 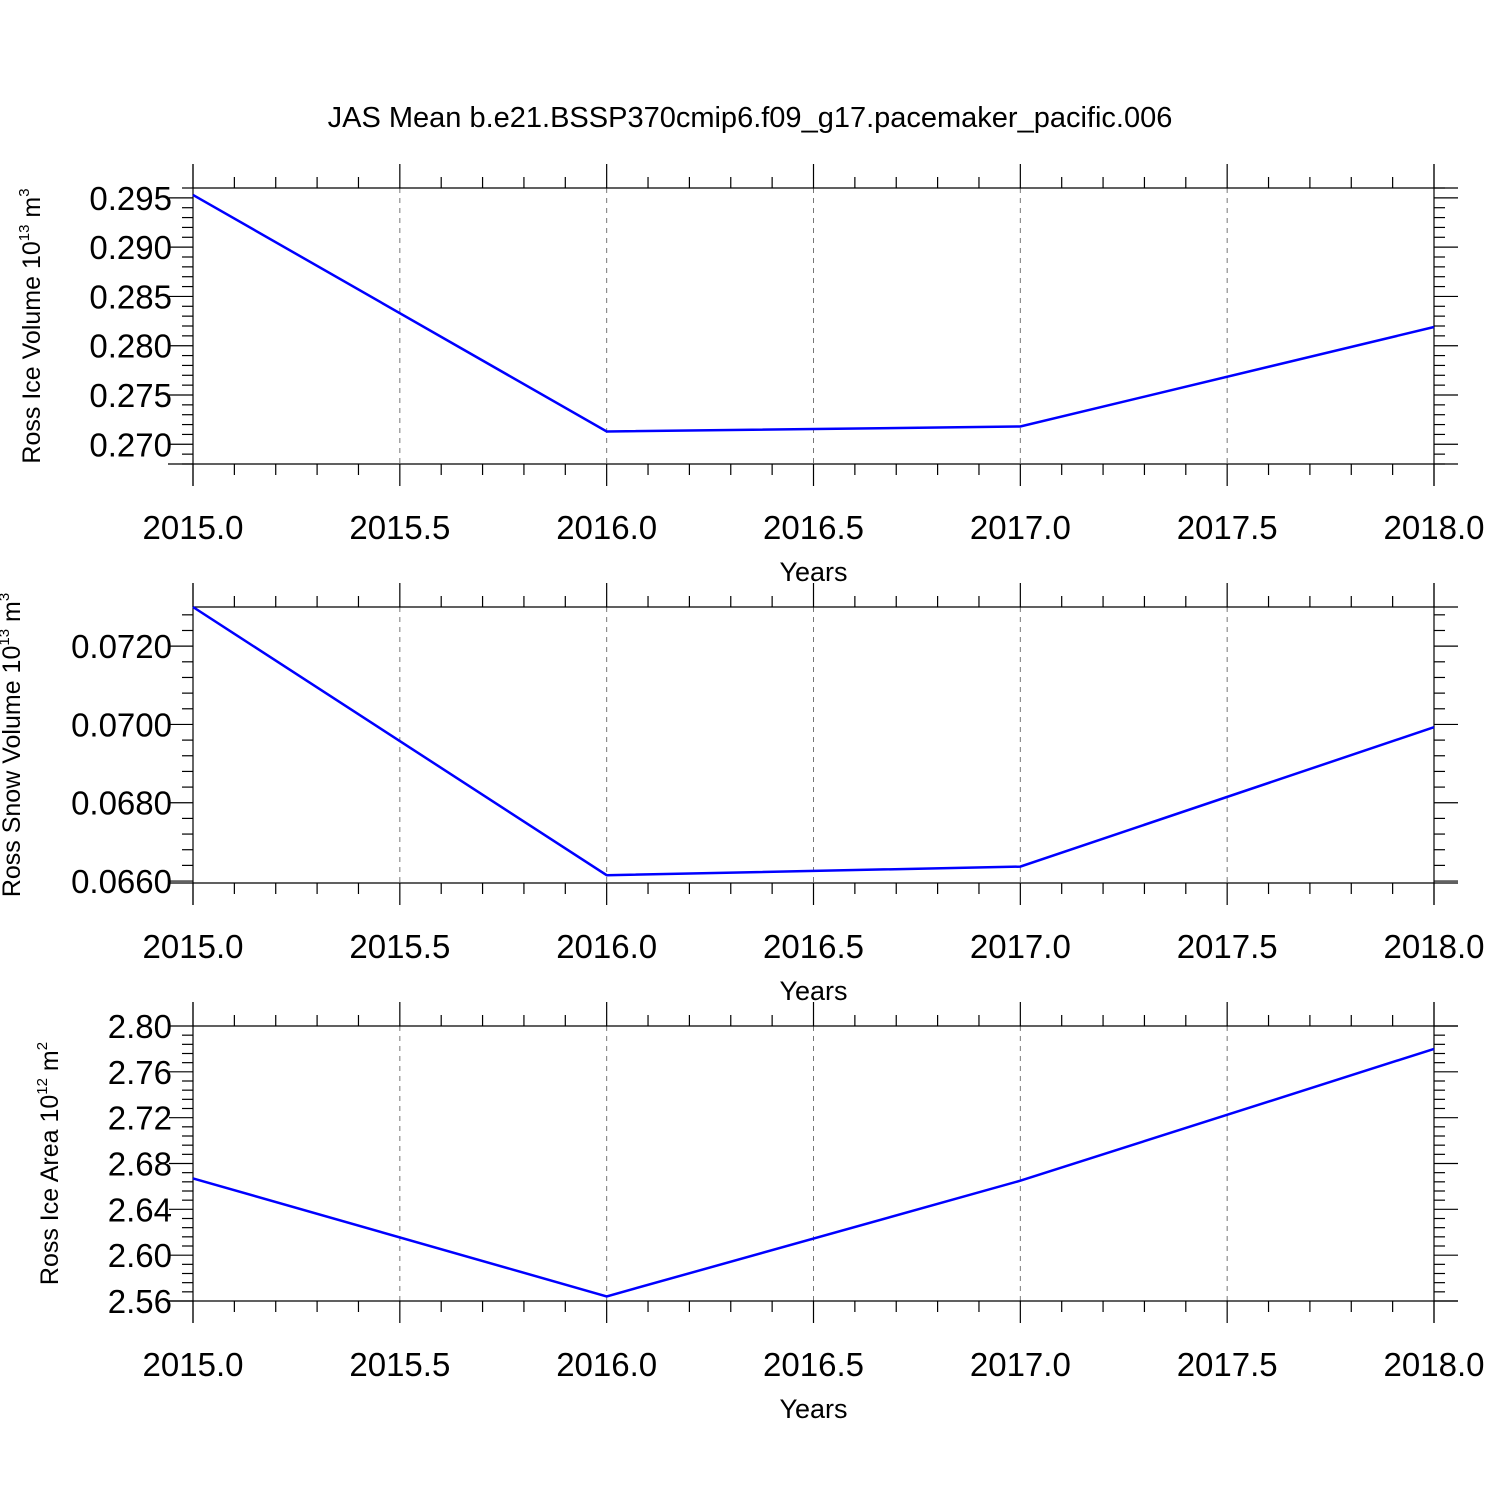 What do you see at coordinates (32, 352) in the screenshot?
I see `y-axis-label-text: Ross Ice Volume 10` at bounding box center [32, 352].